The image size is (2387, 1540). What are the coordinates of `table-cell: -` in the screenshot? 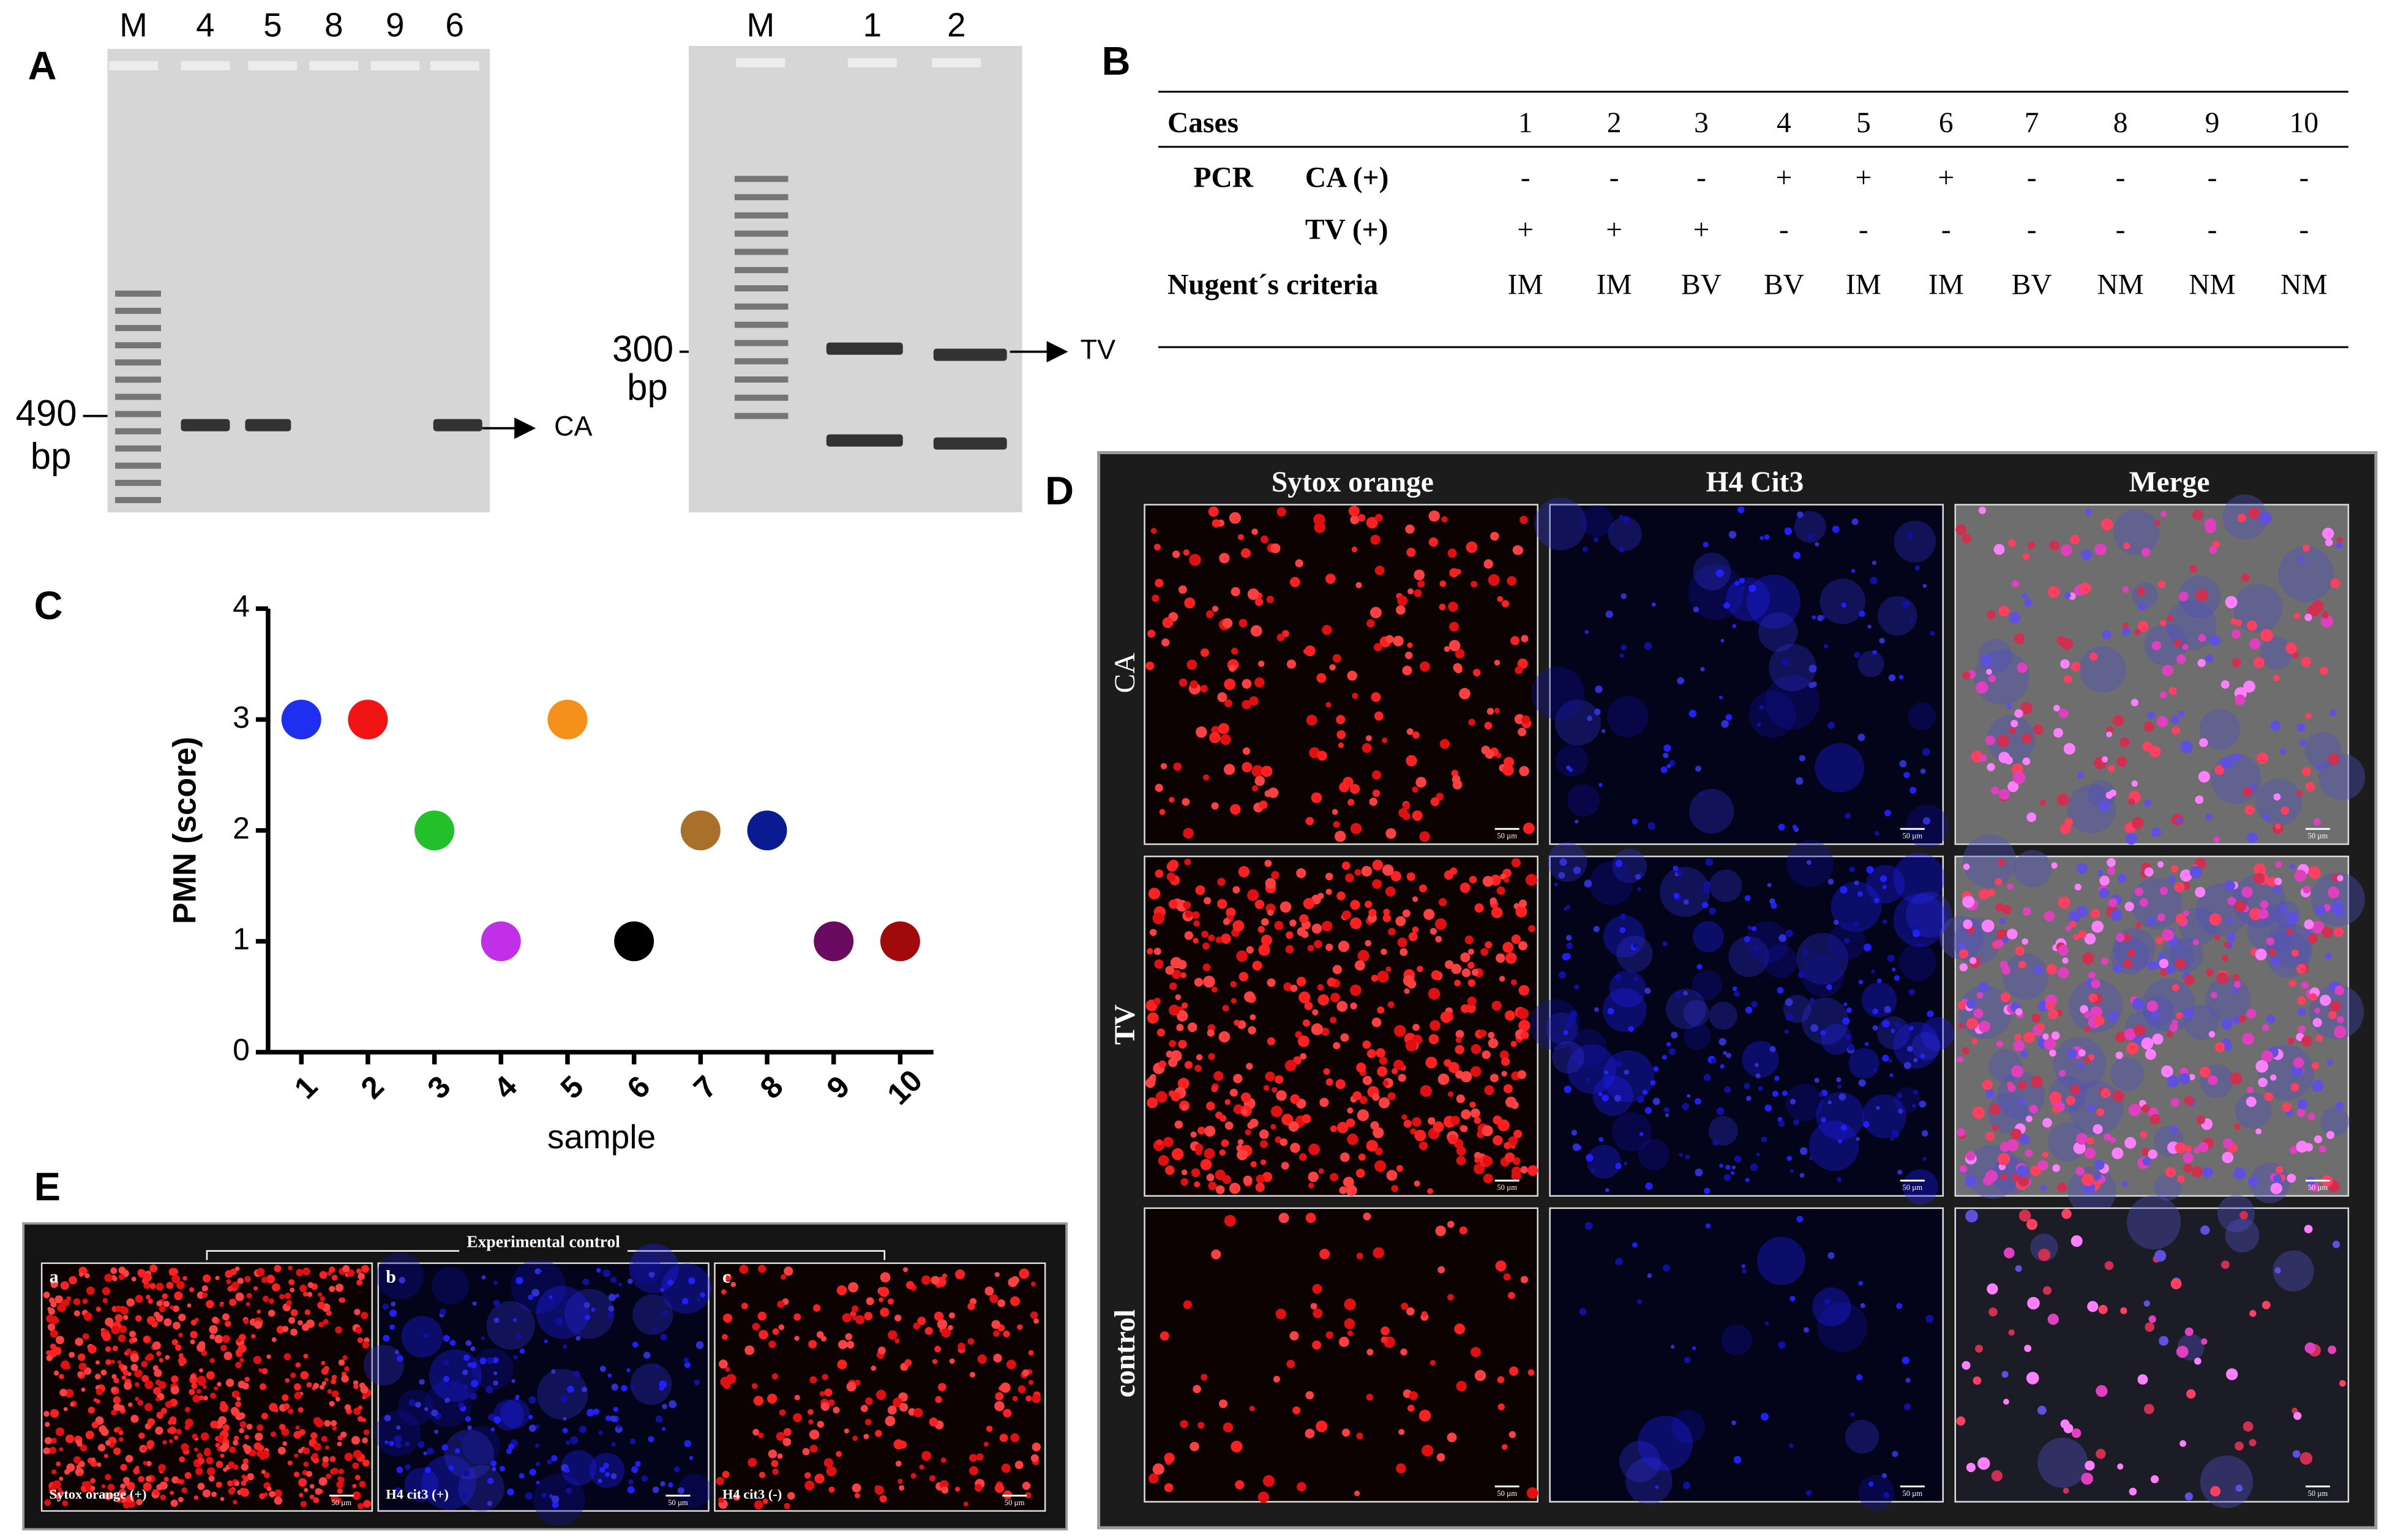 It's located at (1614, 178).